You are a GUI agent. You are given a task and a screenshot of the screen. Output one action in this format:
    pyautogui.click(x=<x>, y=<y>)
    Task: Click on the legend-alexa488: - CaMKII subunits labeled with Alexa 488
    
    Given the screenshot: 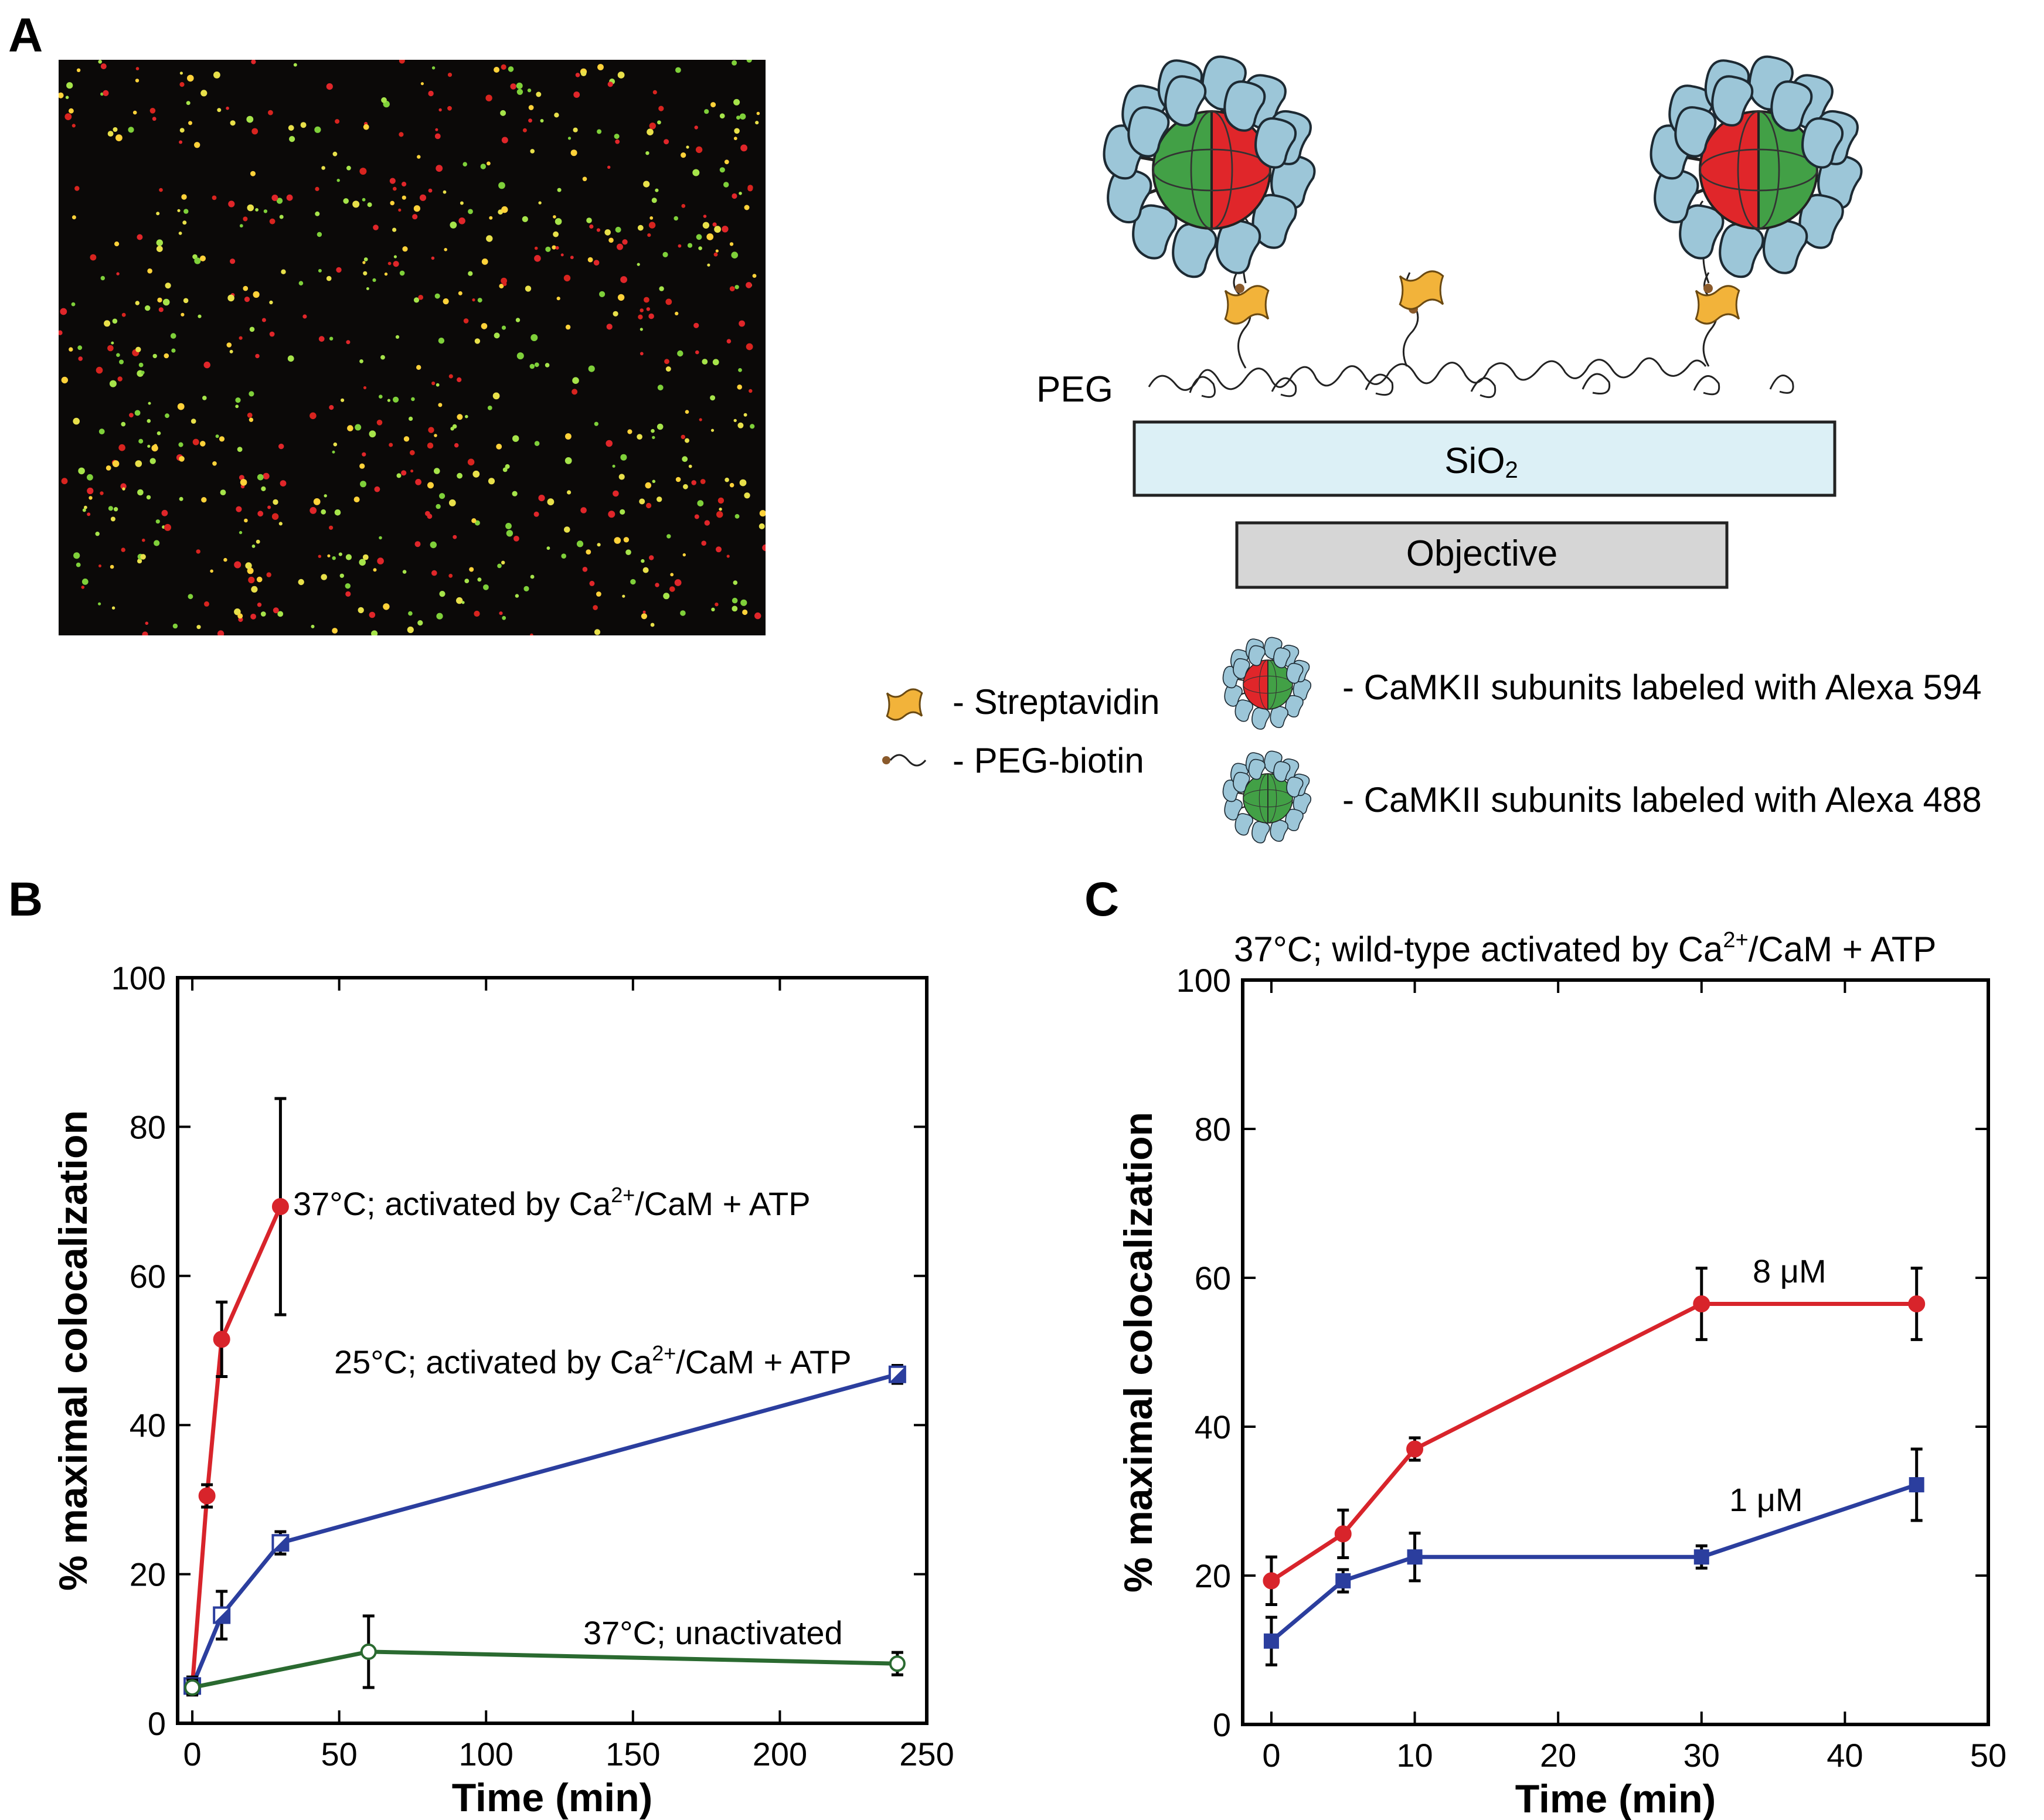 What is the action you would take?
    pyautogui.click(x=1662, y=800)
    